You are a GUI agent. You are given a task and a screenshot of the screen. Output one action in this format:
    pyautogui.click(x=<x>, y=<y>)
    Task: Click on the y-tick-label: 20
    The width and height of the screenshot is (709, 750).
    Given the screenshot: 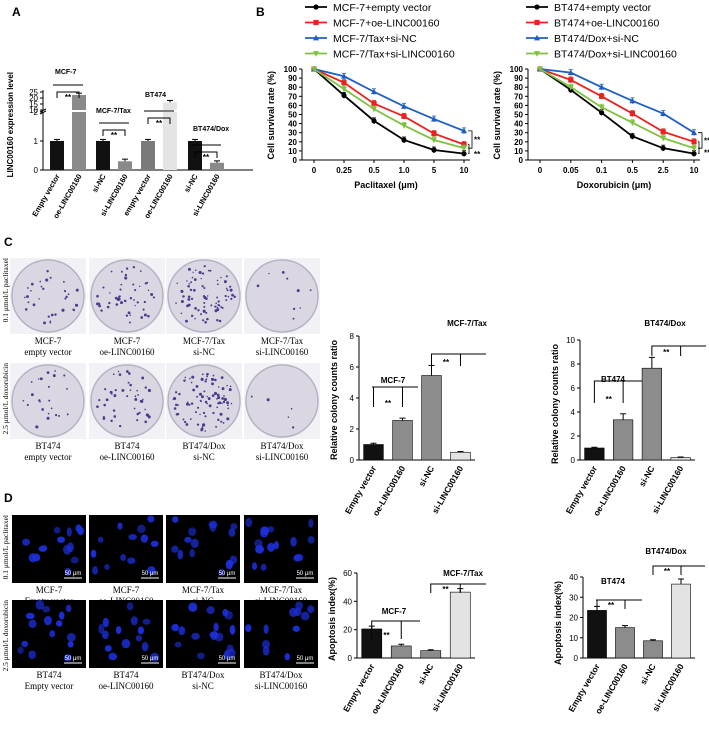 What is the action you would take?
    pyautogui.click(x=33, y=98)
    